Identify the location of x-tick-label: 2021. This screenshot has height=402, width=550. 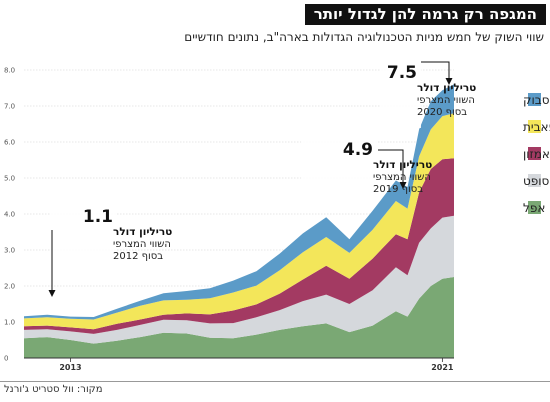
(442, 367).